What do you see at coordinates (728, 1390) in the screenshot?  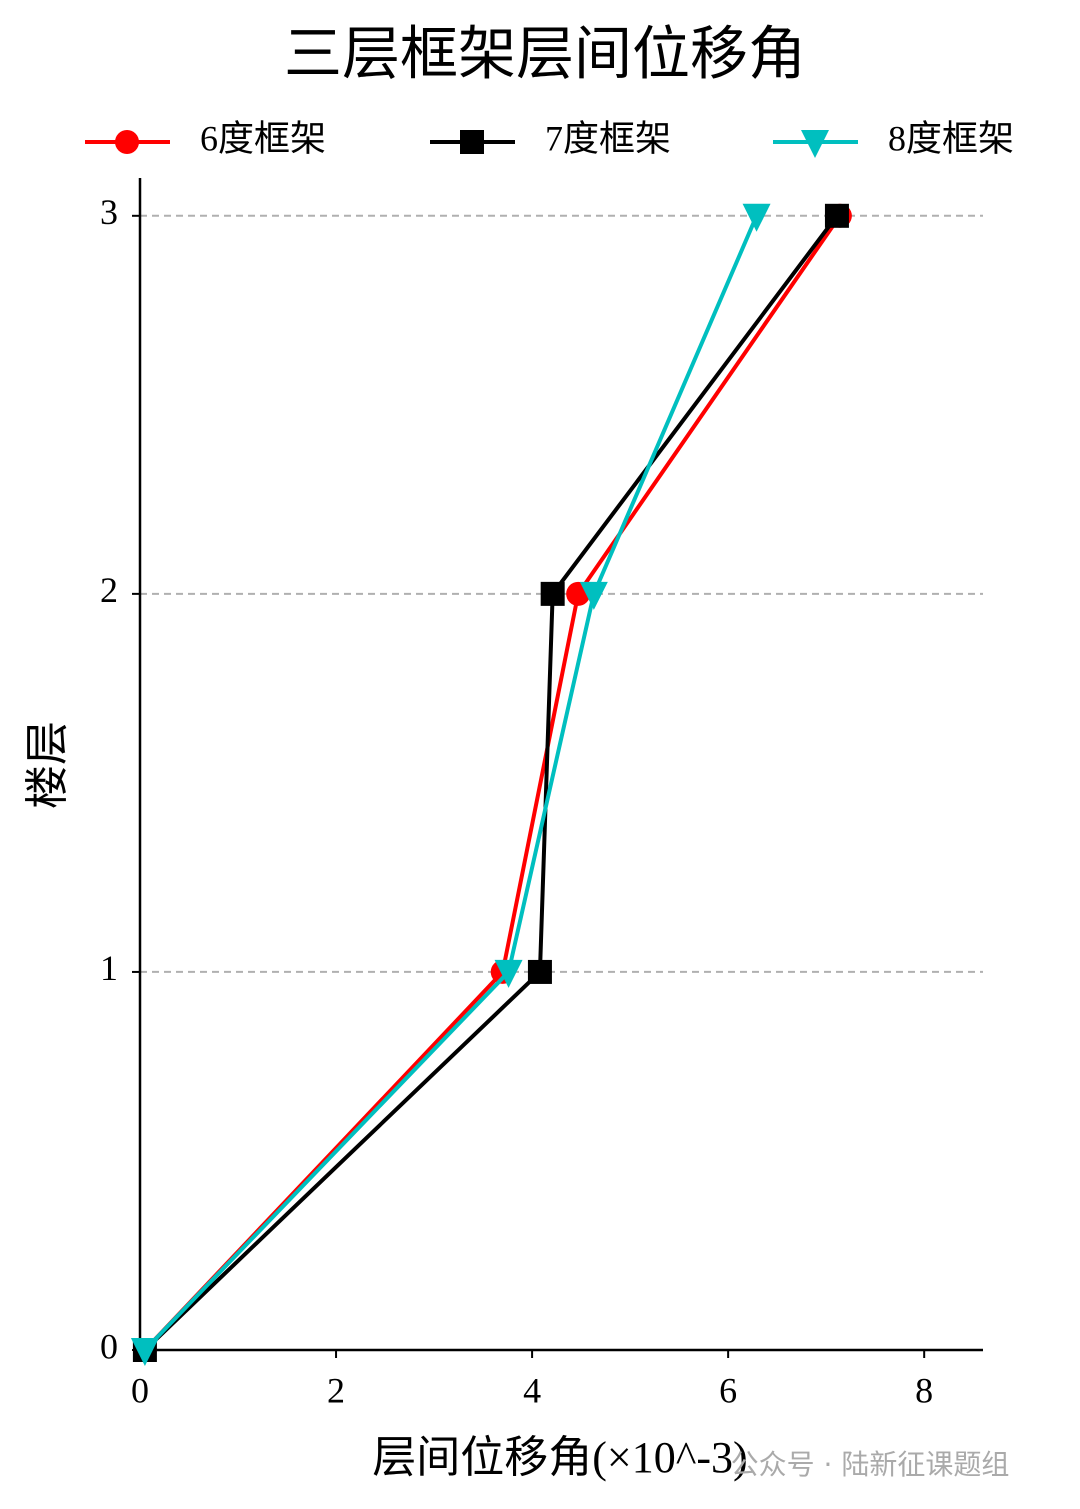 I see `x-tick-label: 6` at bounding box center [728, 1390].